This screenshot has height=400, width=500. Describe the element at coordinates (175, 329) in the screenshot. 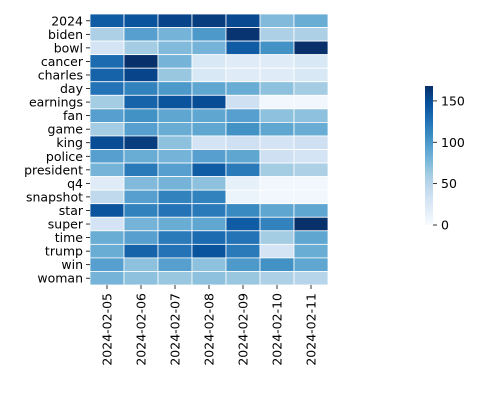

I see `x-tick-label: 2024-02-07` at that location.